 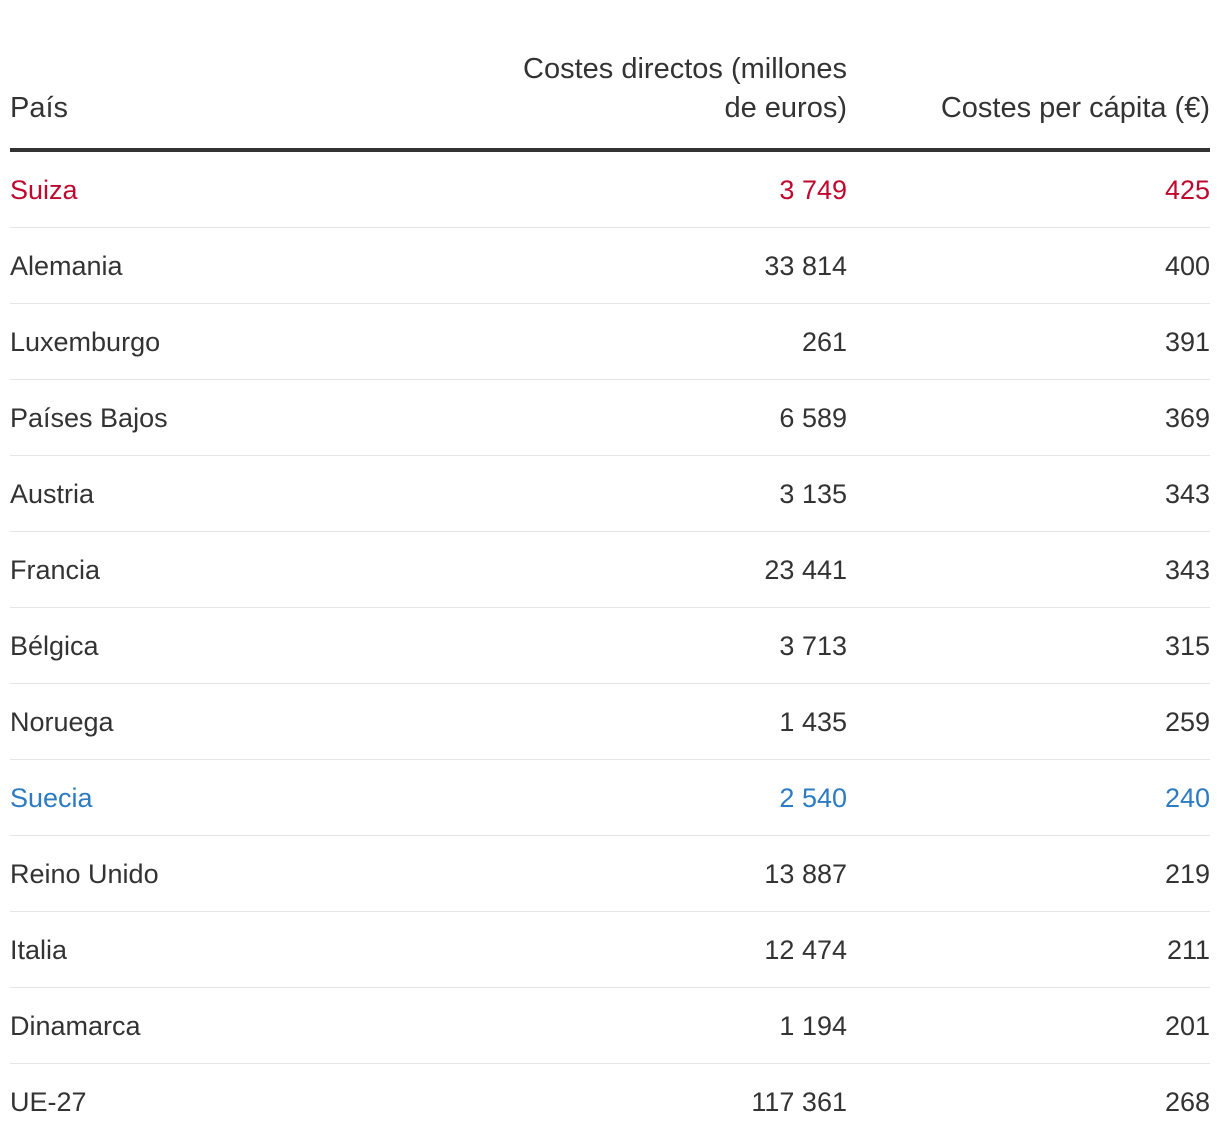 I want to click on cell-country: Reino Unido, so click(x=250, y=873).